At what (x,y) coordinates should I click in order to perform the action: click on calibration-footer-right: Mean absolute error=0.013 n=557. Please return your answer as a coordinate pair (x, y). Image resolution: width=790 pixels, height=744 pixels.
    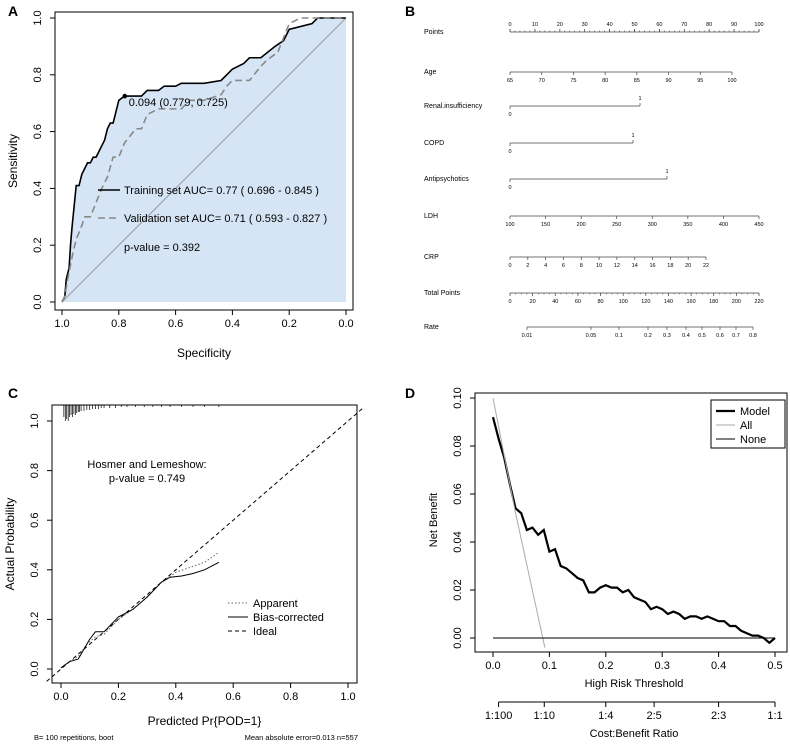
    Looking at the image, I should click on (301, 737).